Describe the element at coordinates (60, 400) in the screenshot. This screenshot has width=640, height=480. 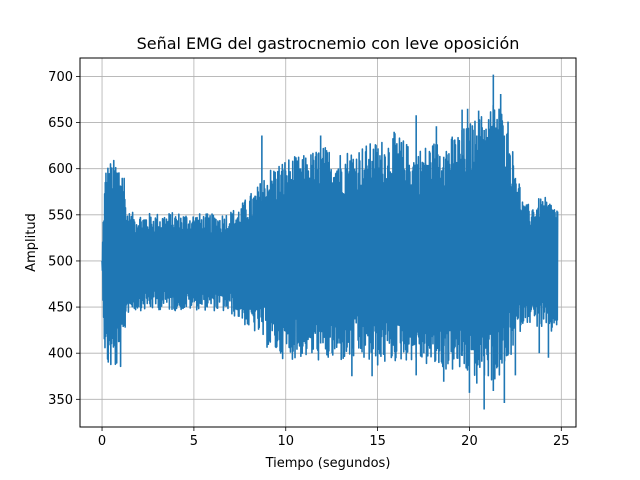
I see `y-tick-label: 350` at that location.